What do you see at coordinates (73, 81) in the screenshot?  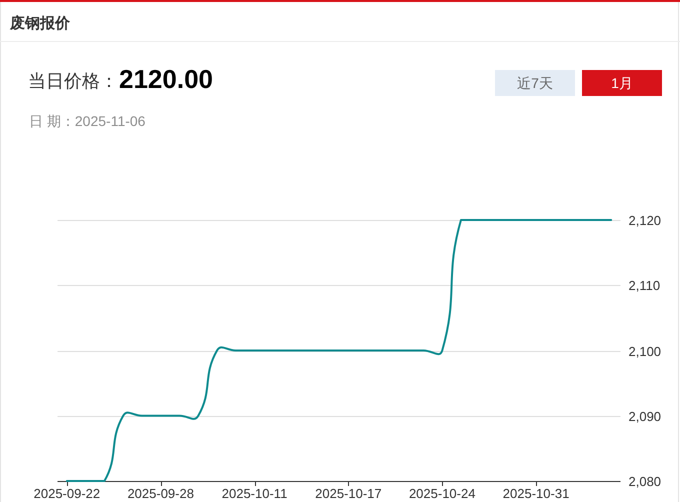 I see `price-label: 当日价格：` at bounding box center [73, 81].